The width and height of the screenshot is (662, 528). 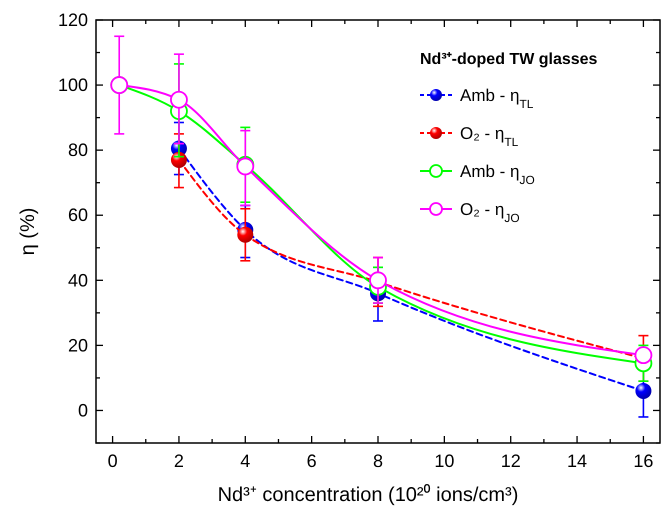 I want to click on x-tick-label: 16, so click(x=643, y=461).